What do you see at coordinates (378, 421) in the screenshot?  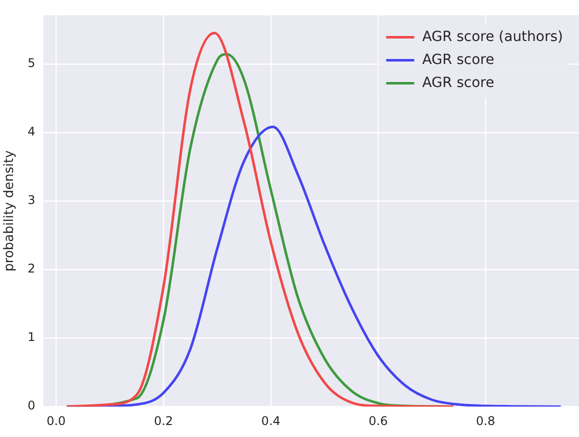 I see `x-tick-label: 0.6` at bounding box center [378, 421].